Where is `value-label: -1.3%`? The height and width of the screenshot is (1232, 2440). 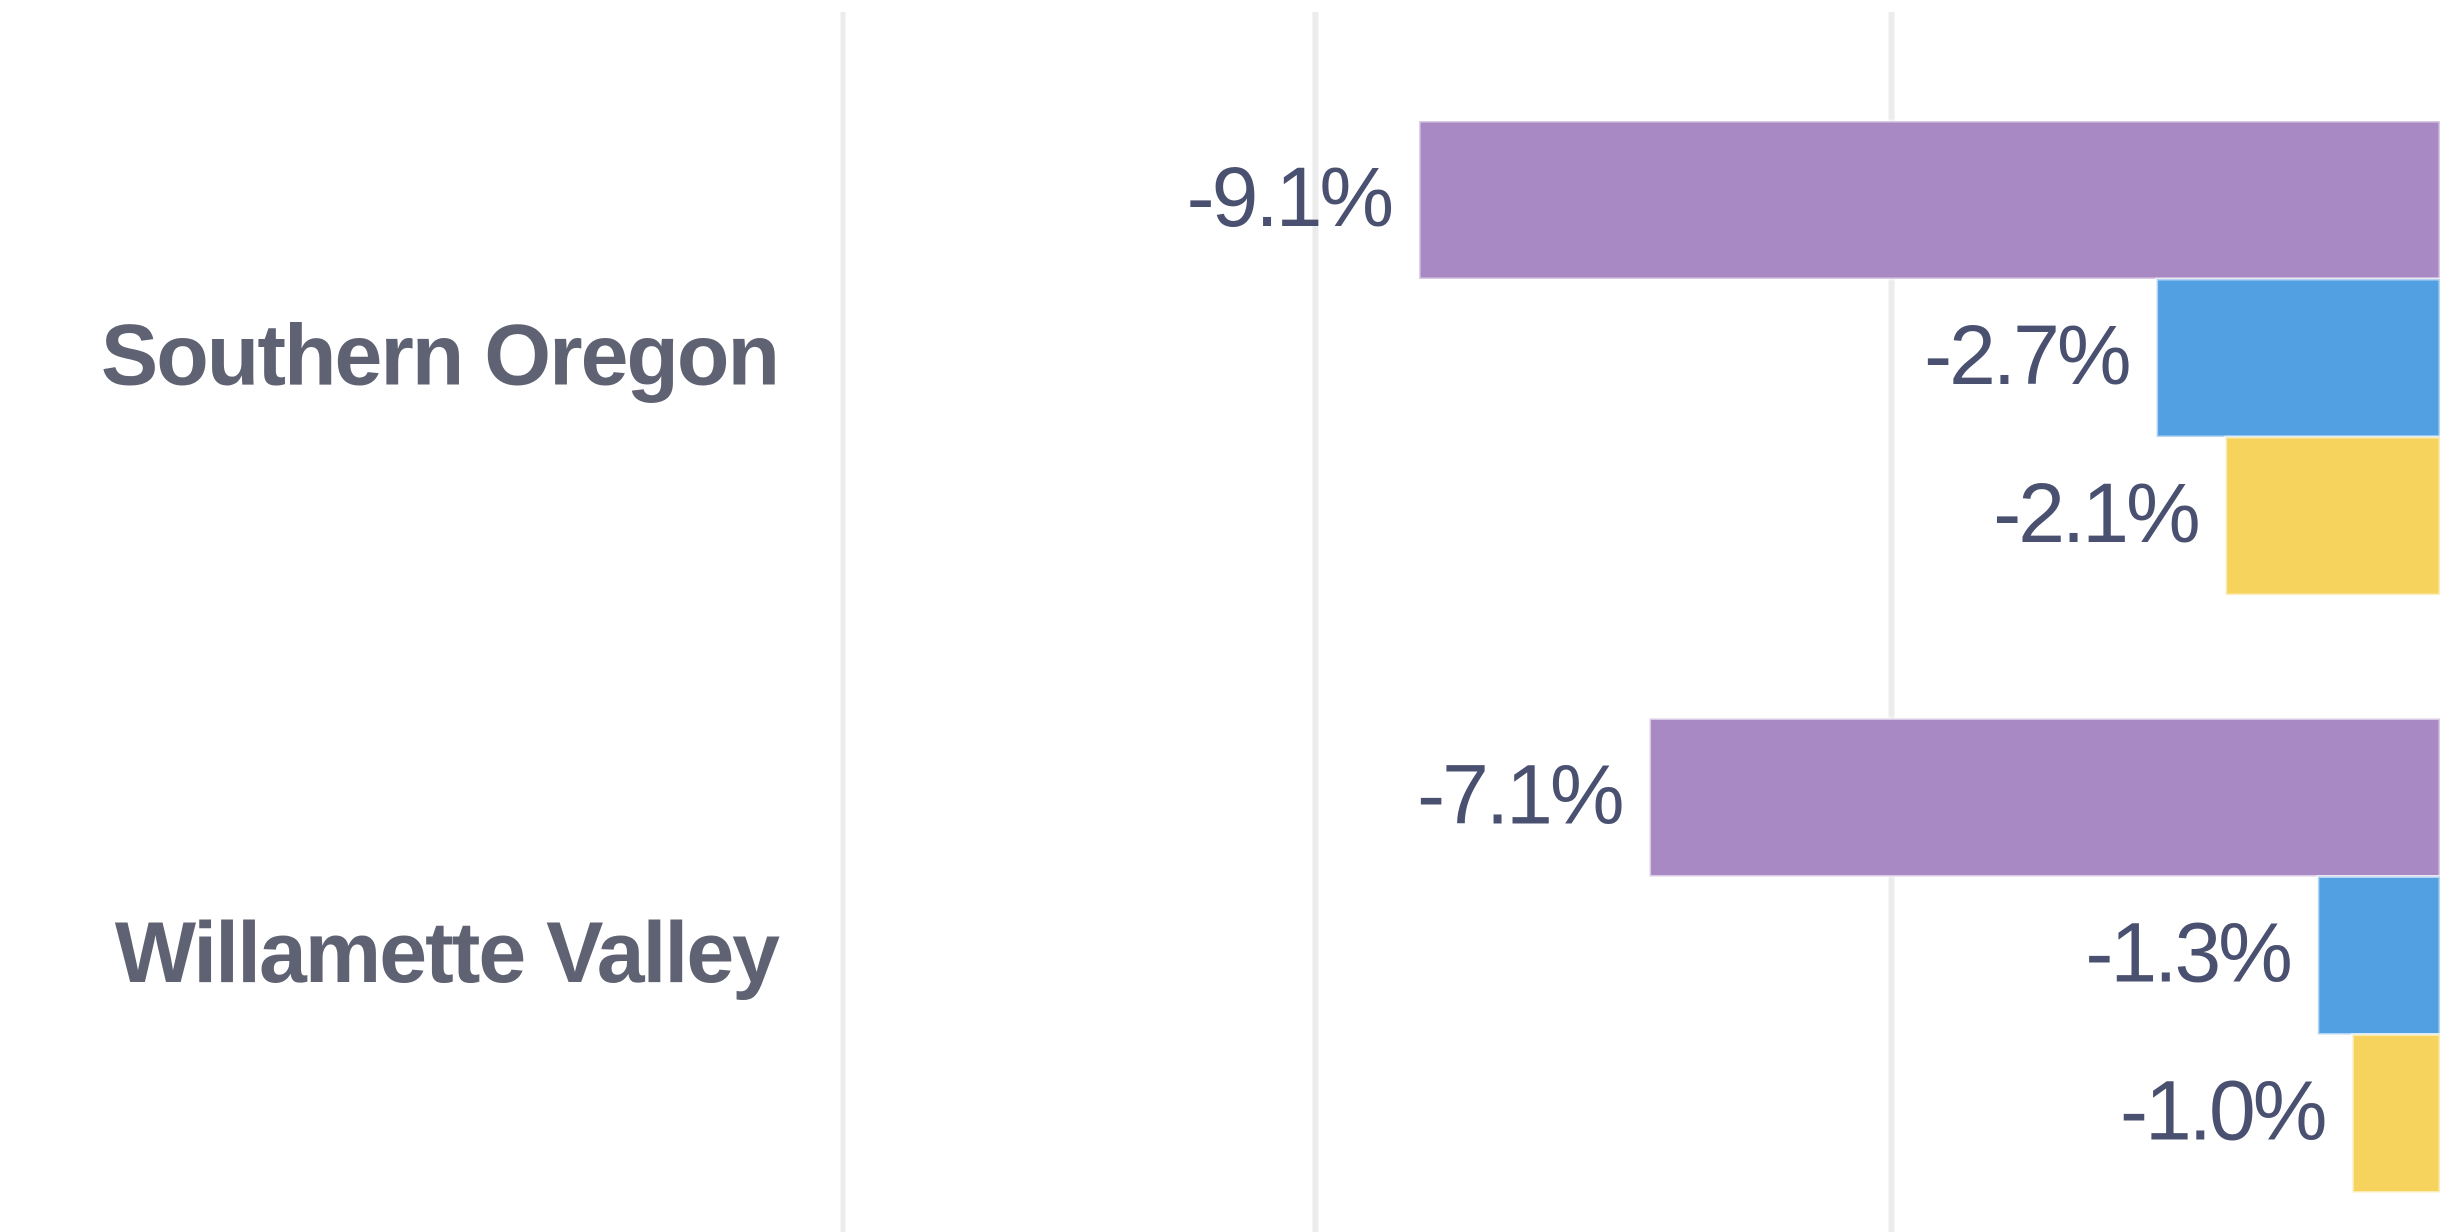 value-label: -1.3% is located at coordinates (2187, 953).